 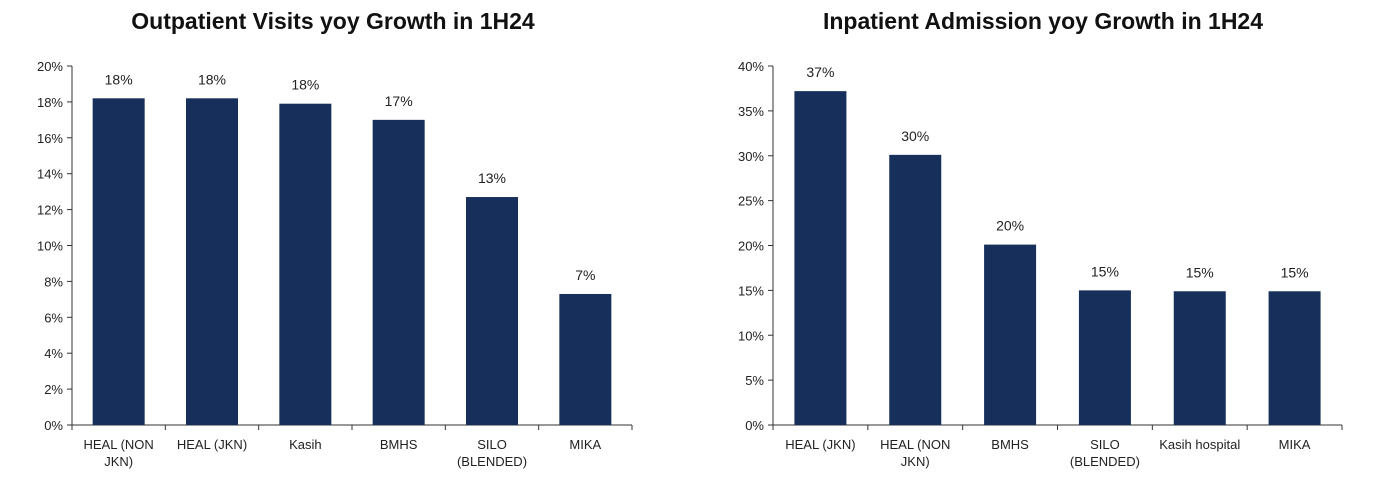 I want to click on data-label: 7%, so click(x=585, y=275).